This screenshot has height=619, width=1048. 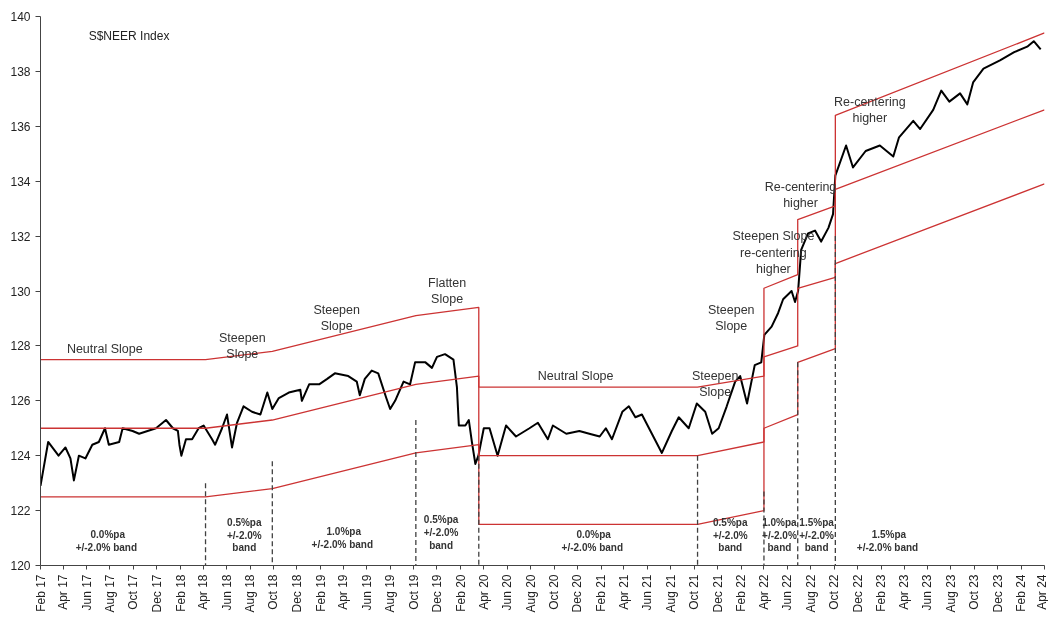 What do you see at coordinates (694, 592) in the screenshot?
I see `x-tick-label: Oct 21` at bounding box center [694, 592].